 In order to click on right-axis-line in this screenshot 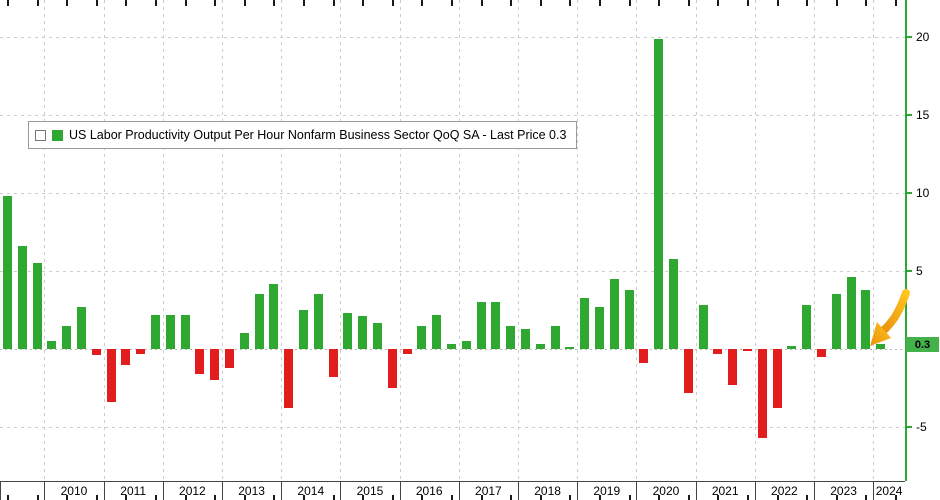, I will do `click(906, 240)`.